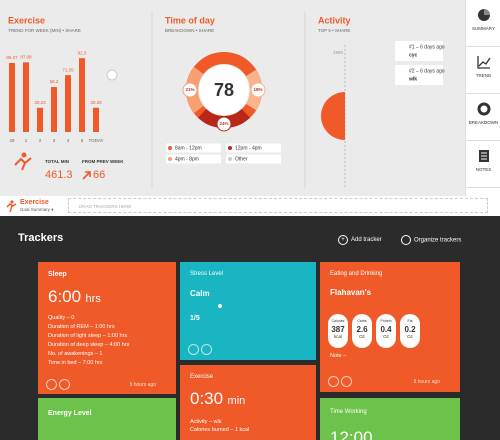  I want to click on change-label: FROM PREV WEEK, so click(103, 161).